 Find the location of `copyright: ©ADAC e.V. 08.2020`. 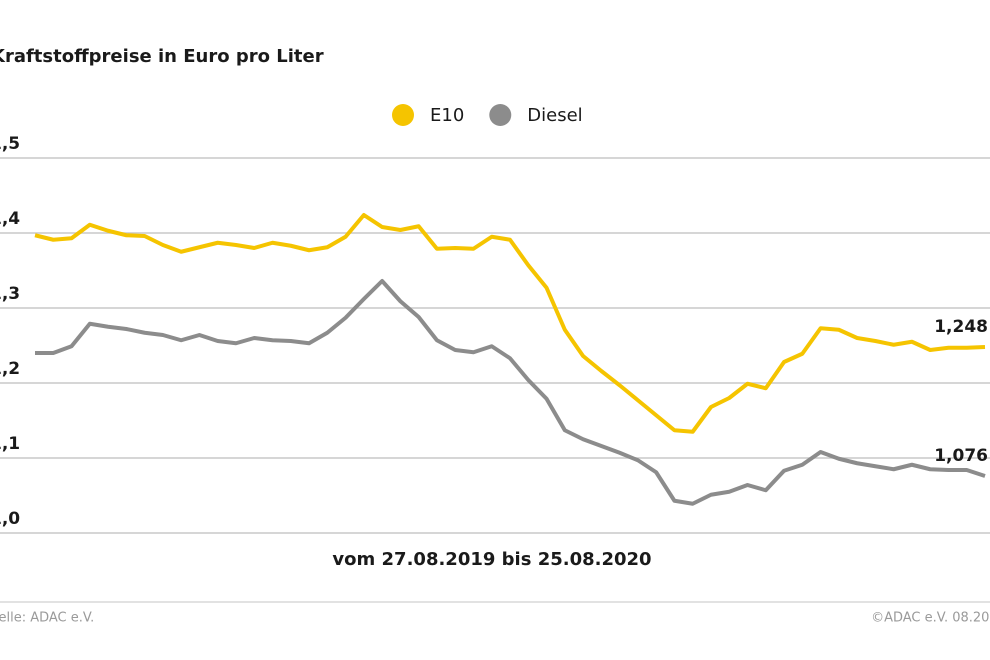

copyright: ©ADAC e.V. 08.2020 is located at coordinates (930, 618).